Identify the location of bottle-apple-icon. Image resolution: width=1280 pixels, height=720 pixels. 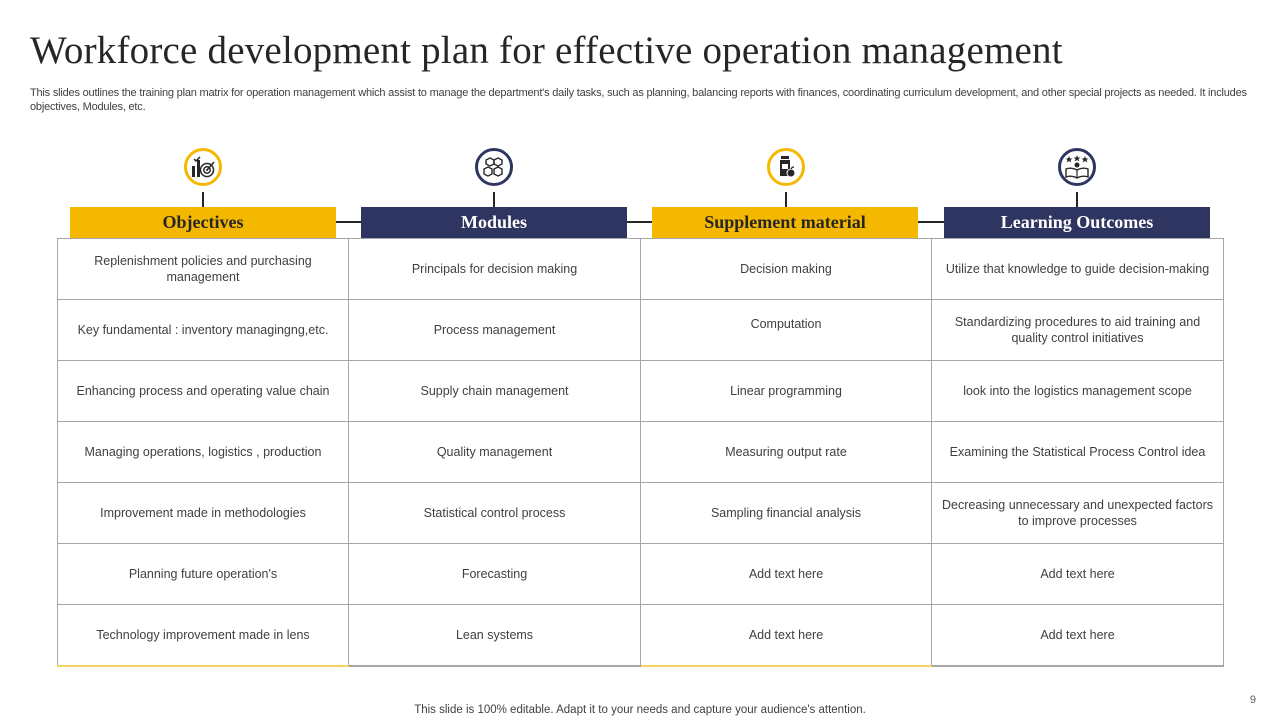
(786, 167).